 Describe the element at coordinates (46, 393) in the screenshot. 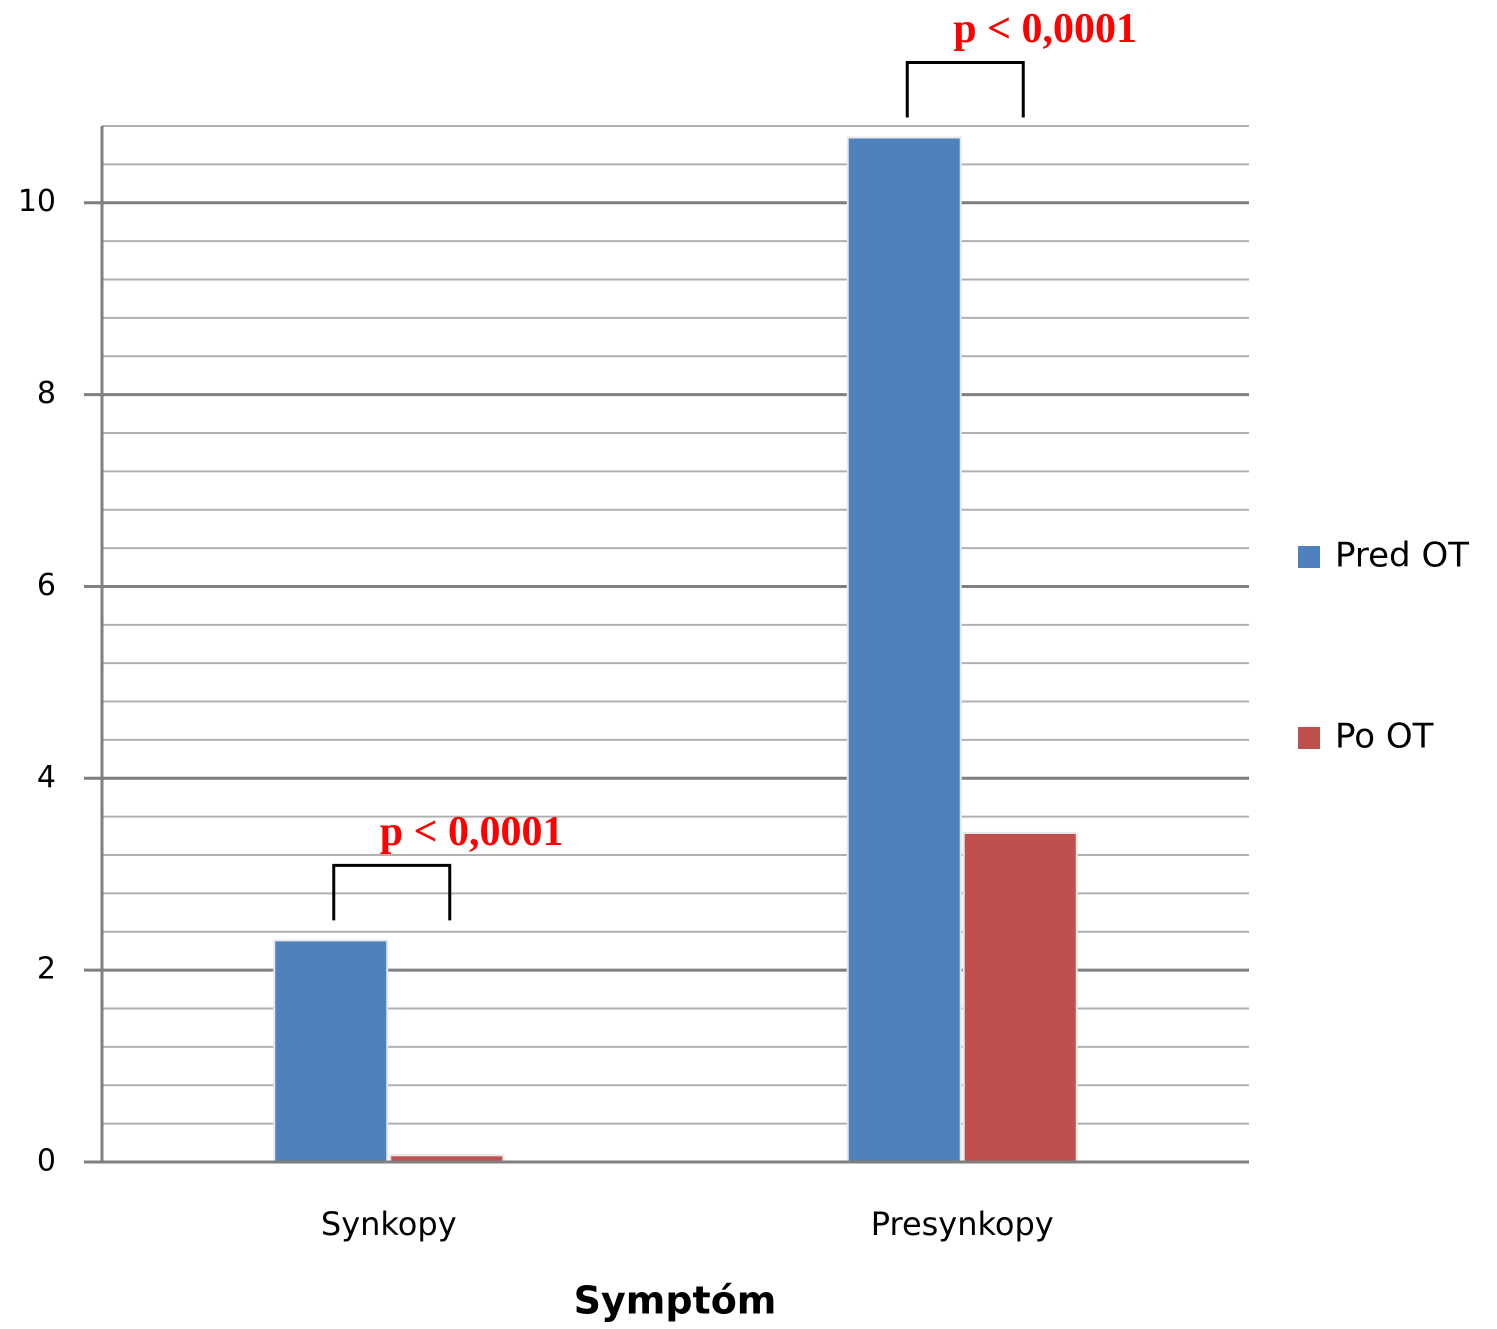

I see `y-tick-label: 8` at that location.